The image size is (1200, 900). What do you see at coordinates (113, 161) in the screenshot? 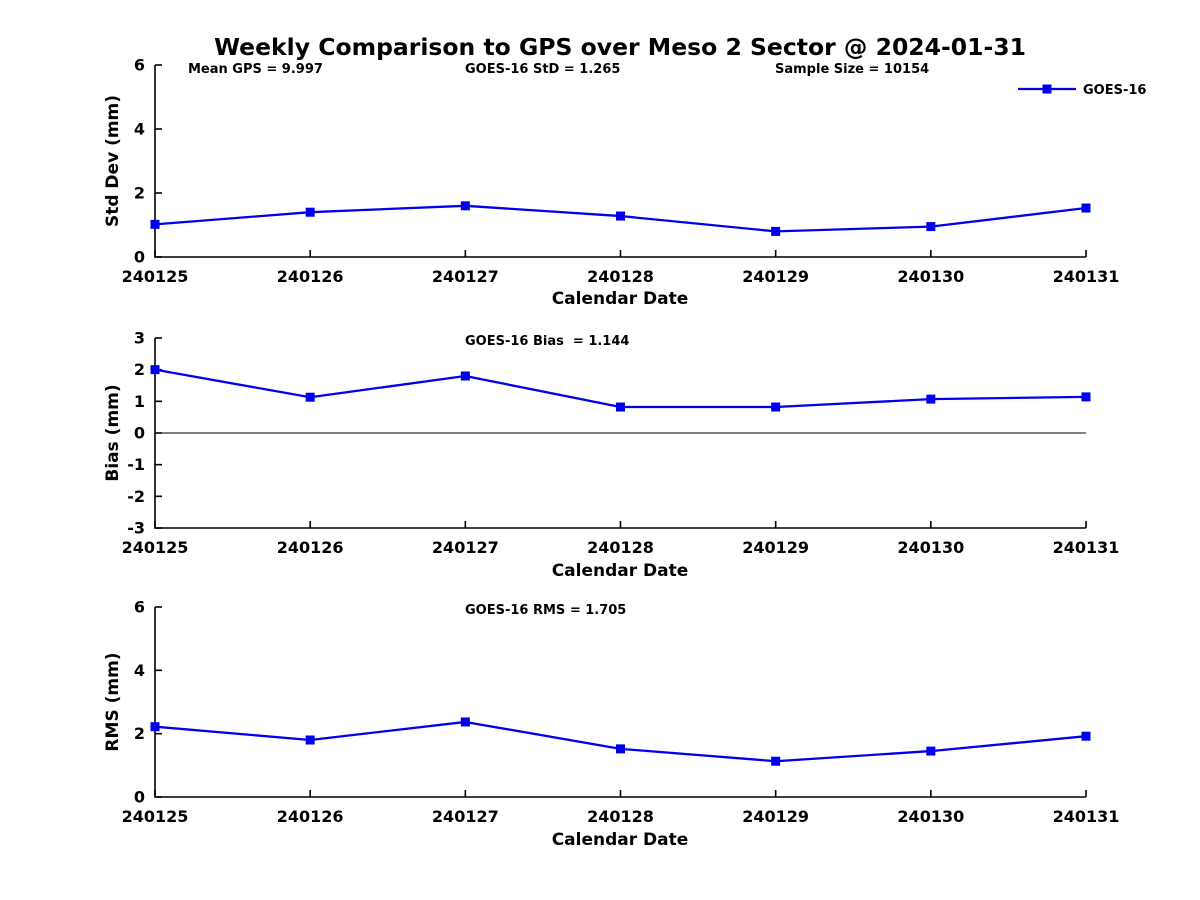
I see `y-axis-label-stddev: Std Dev (mm)` at bounding box center [113, 161].